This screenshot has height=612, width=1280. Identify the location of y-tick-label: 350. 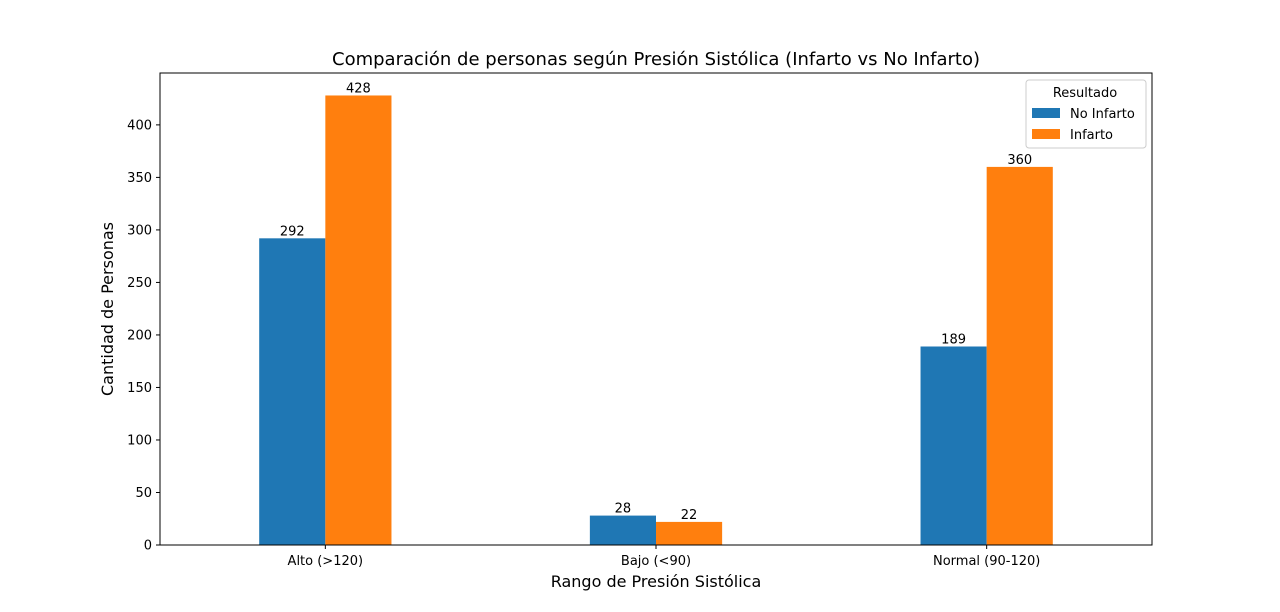
(139, 178).